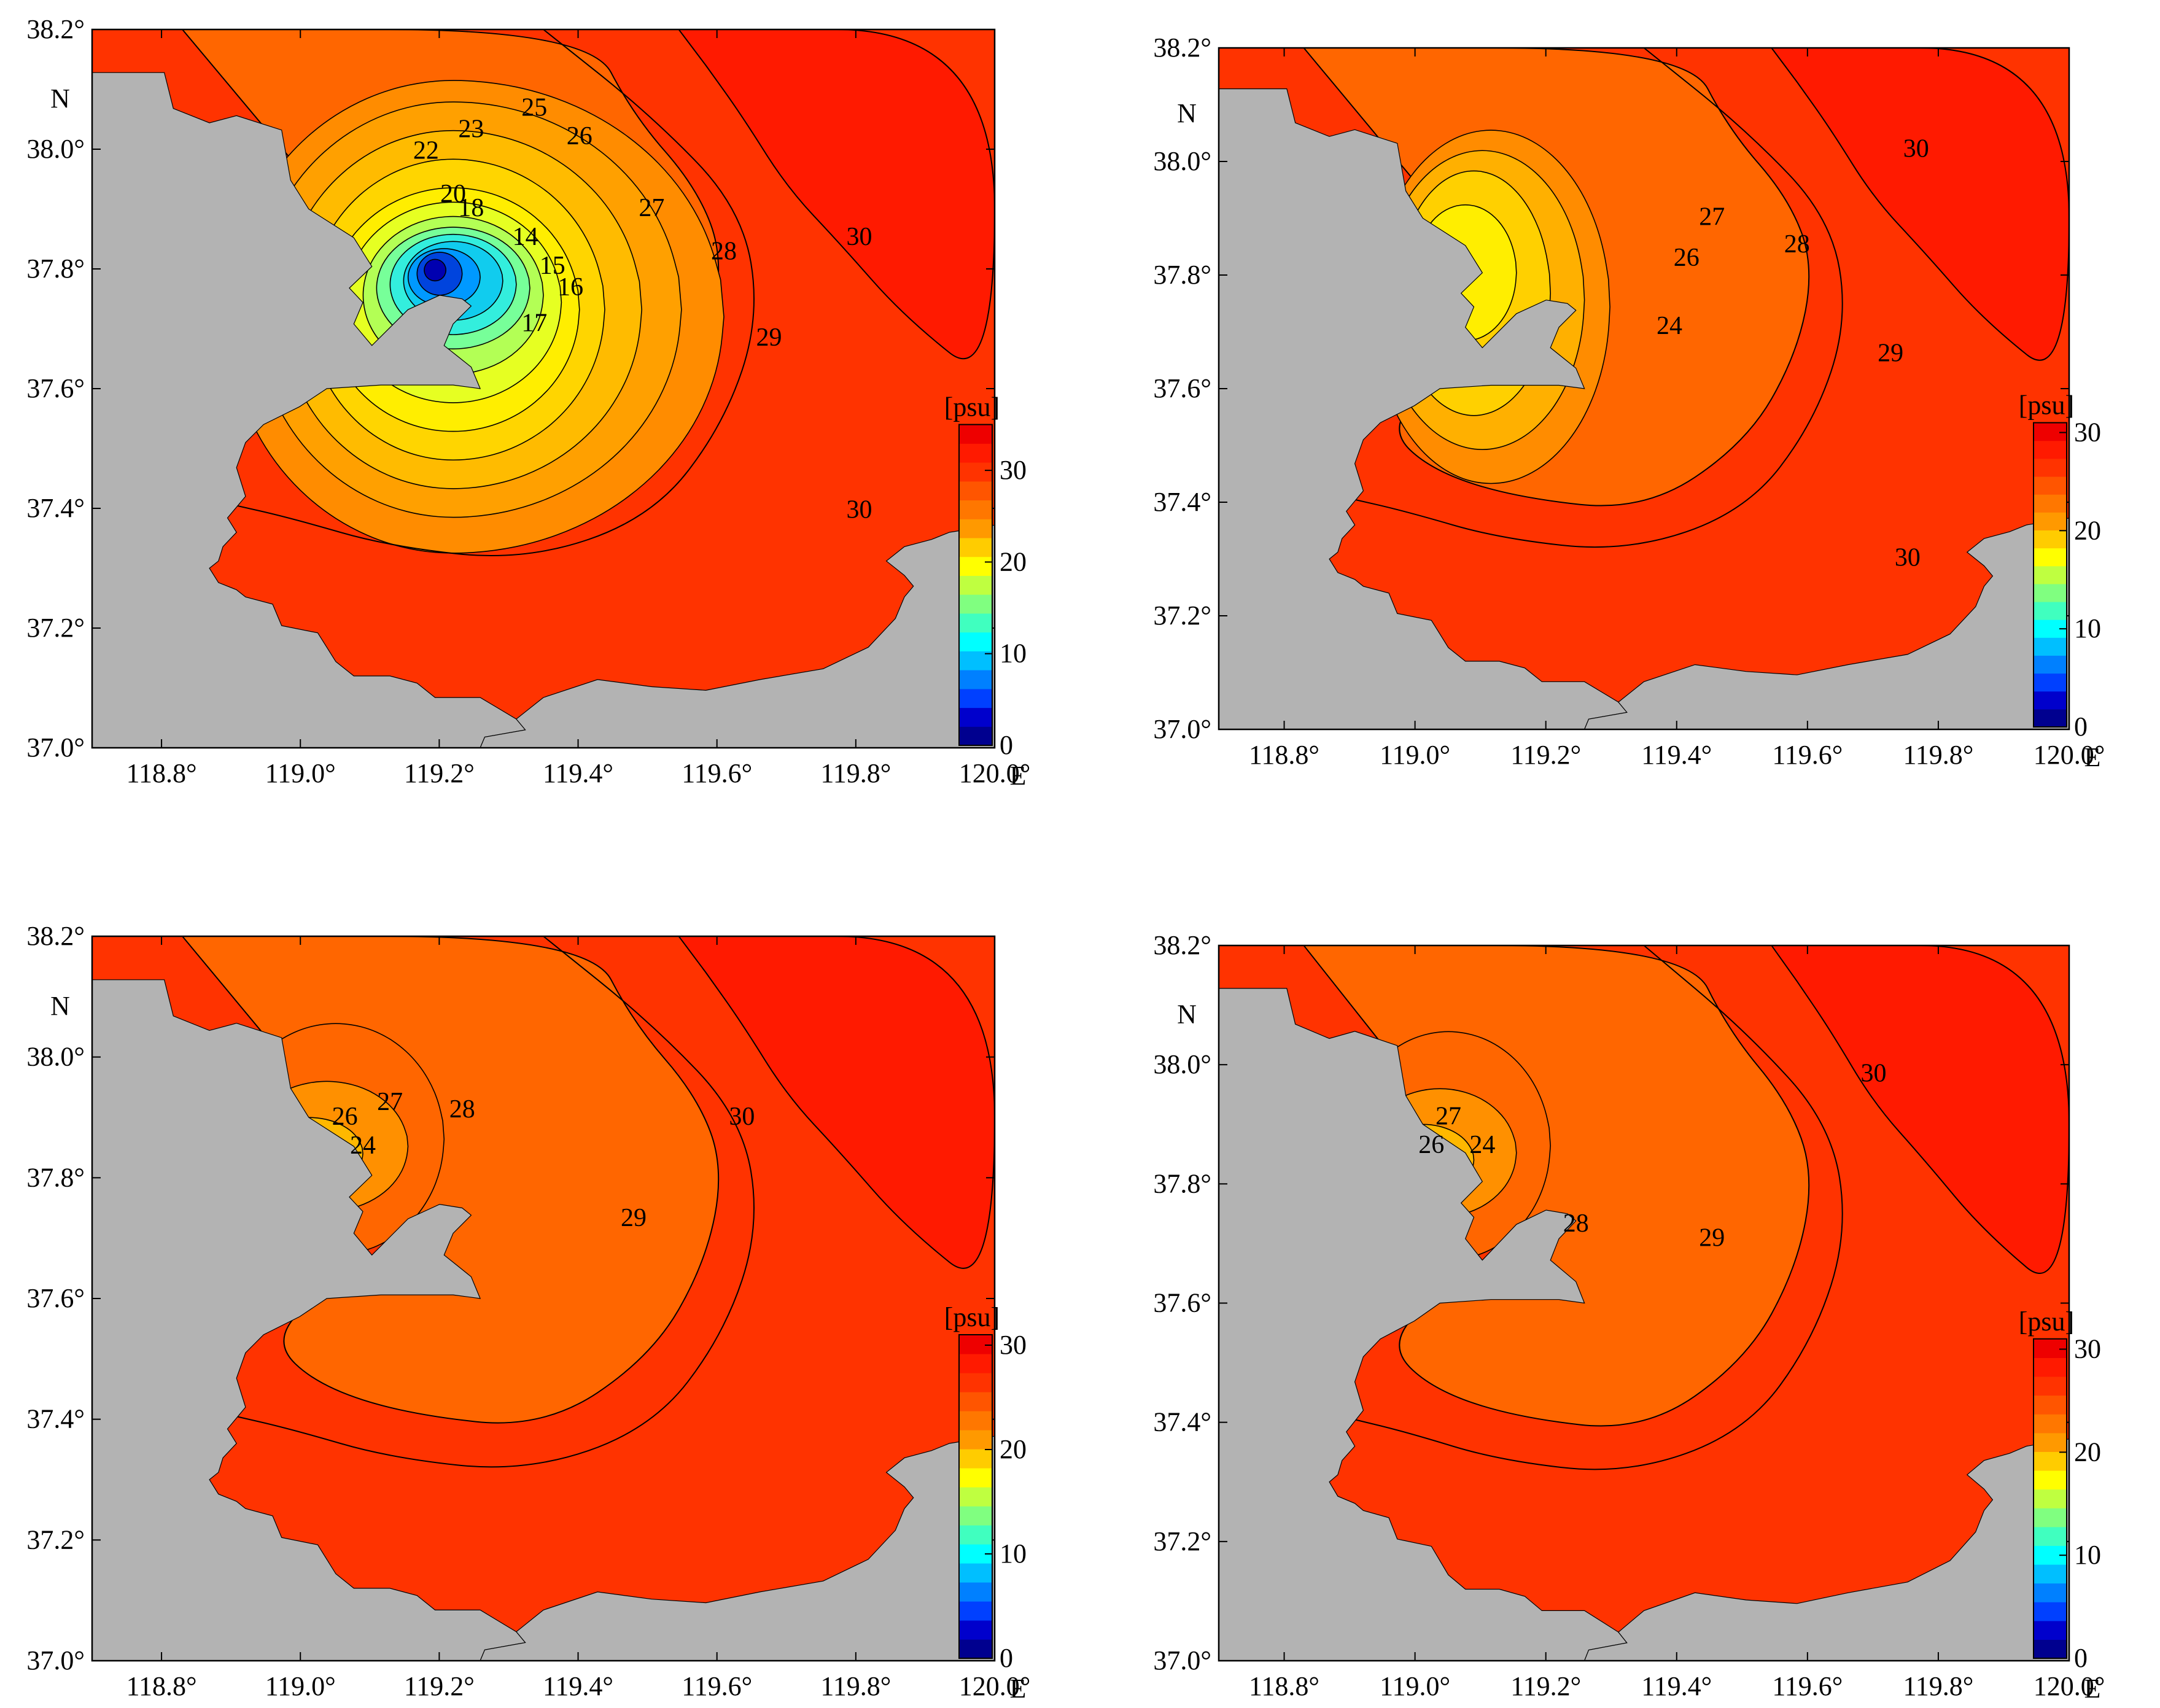 The image size is (2160, 1708). What do you see at coordinates (1916, 149) in the screenshot?
I see `contour-label: 30` at bounding box center [1916, 149].